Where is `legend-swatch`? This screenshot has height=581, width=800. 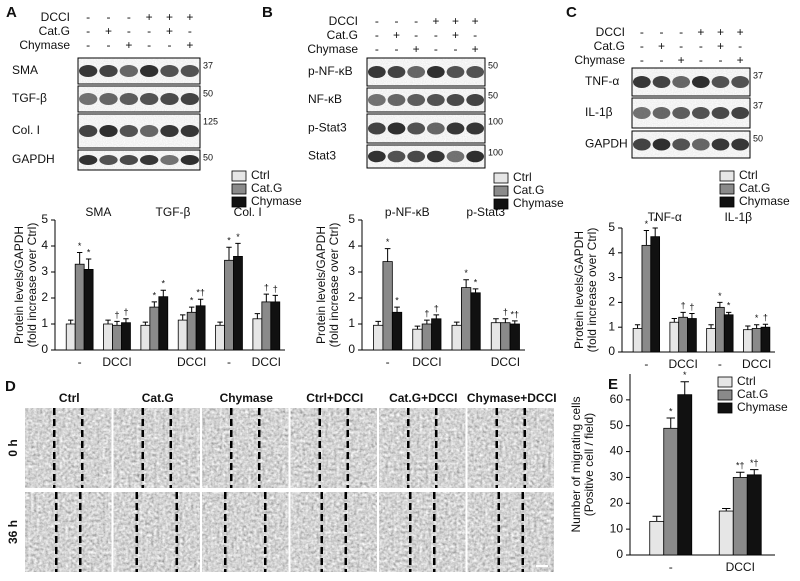
legend-swatch is located at coordinates (725, 395).